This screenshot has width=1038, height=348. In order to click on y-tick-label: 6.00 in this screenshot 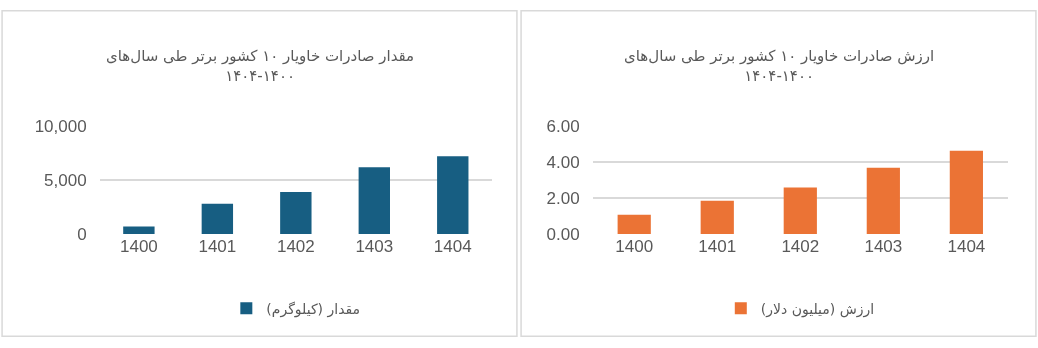, I will do `click(563, 127)`.